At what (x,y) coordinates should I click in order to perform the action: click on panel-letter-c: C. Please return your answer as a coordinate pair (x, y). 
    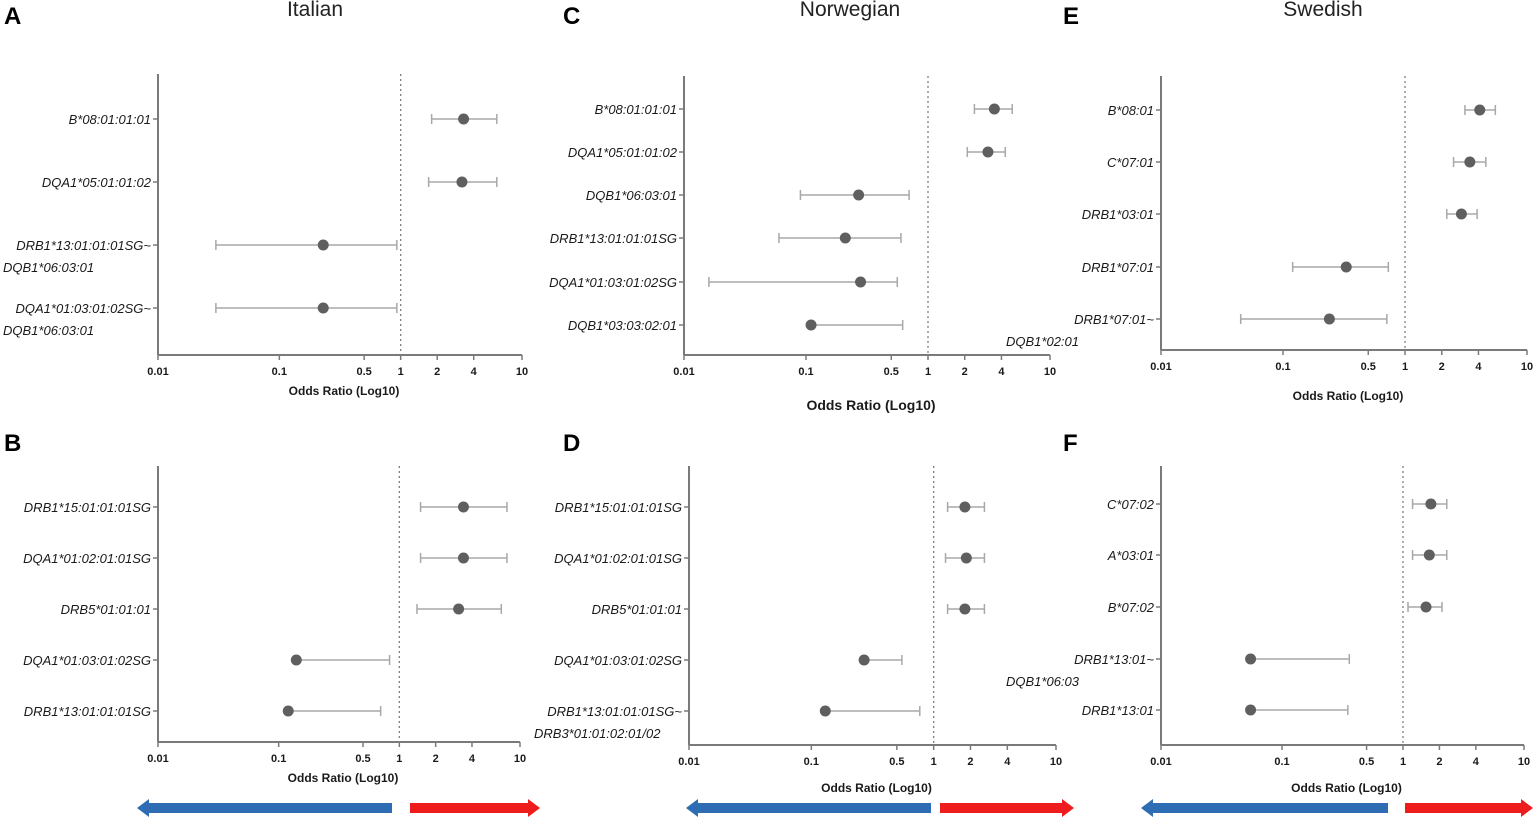
    Looking at the image, I should click on (572, 16).